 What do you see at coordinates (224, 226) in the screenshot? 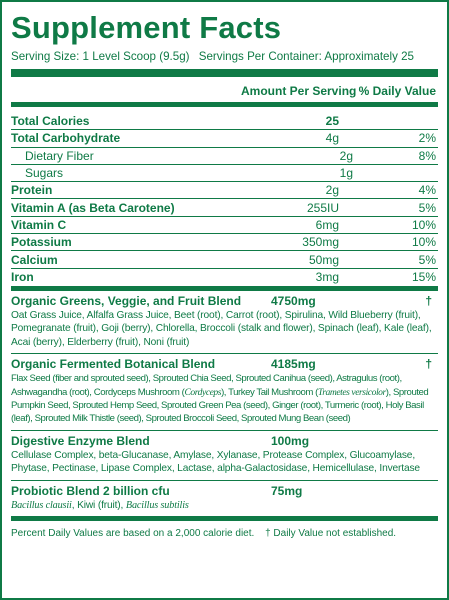
I see `nutrient-row-vitamin-c: Vitamin C 6mg 10%` at bounding box center [224, 226].